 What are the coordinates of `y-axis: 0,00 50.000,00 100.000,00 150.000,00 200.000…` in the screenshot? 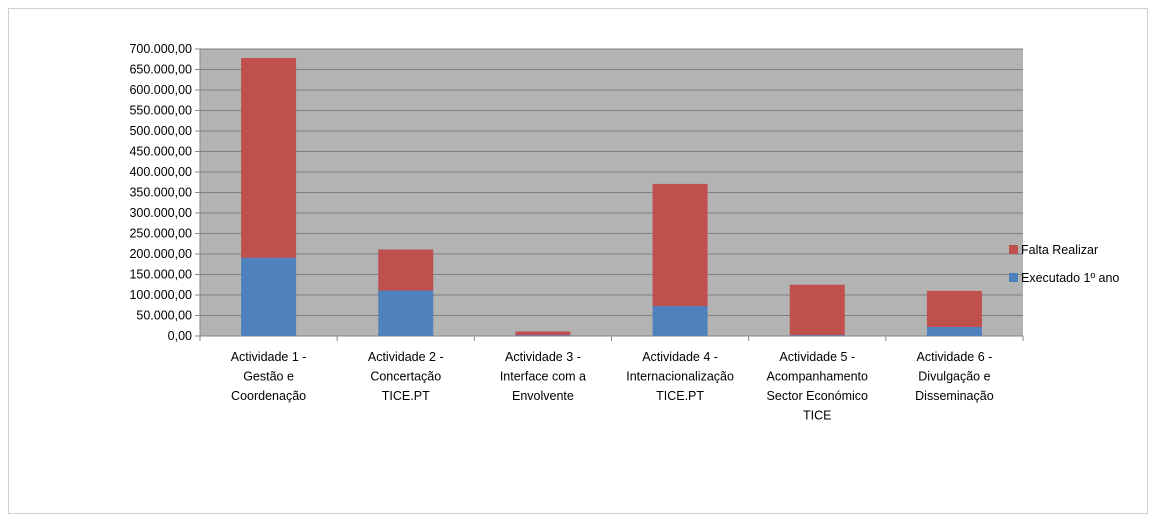 It's located at (165, 192).